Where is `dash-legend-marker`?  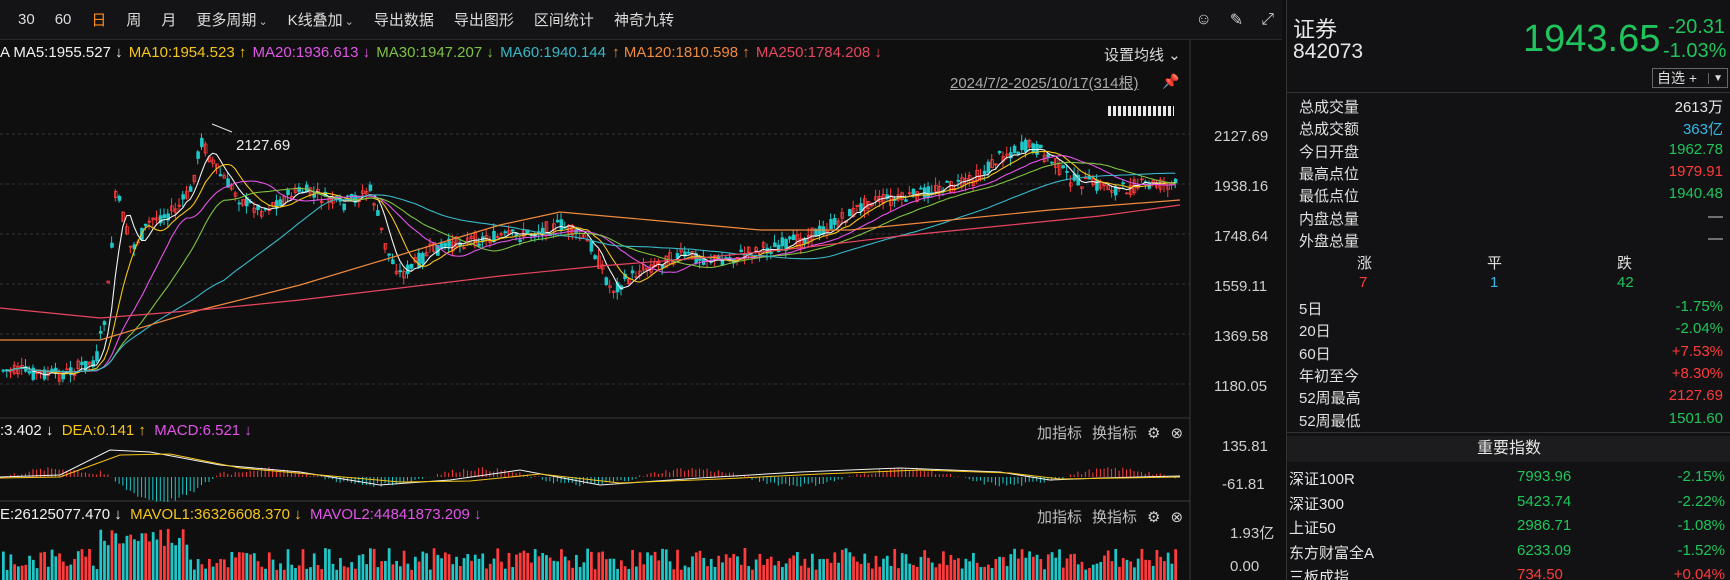
dash-legend-marker is located at coordinates (1141, 111).